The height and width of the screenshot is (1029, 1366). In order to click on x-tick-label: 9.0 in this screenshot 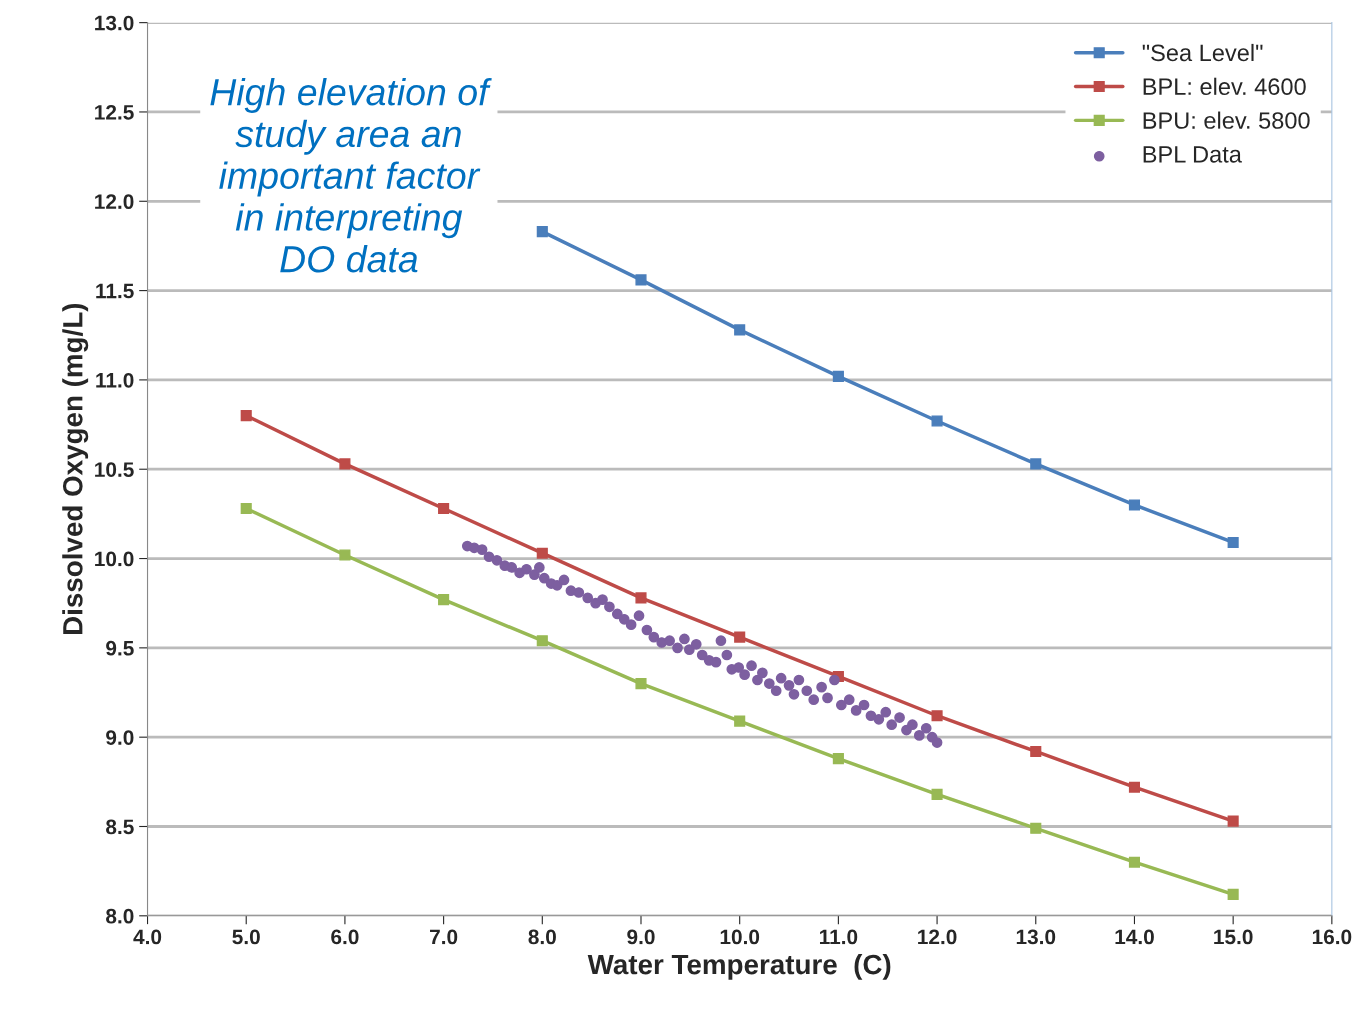, I will do `click(641, 937)`.